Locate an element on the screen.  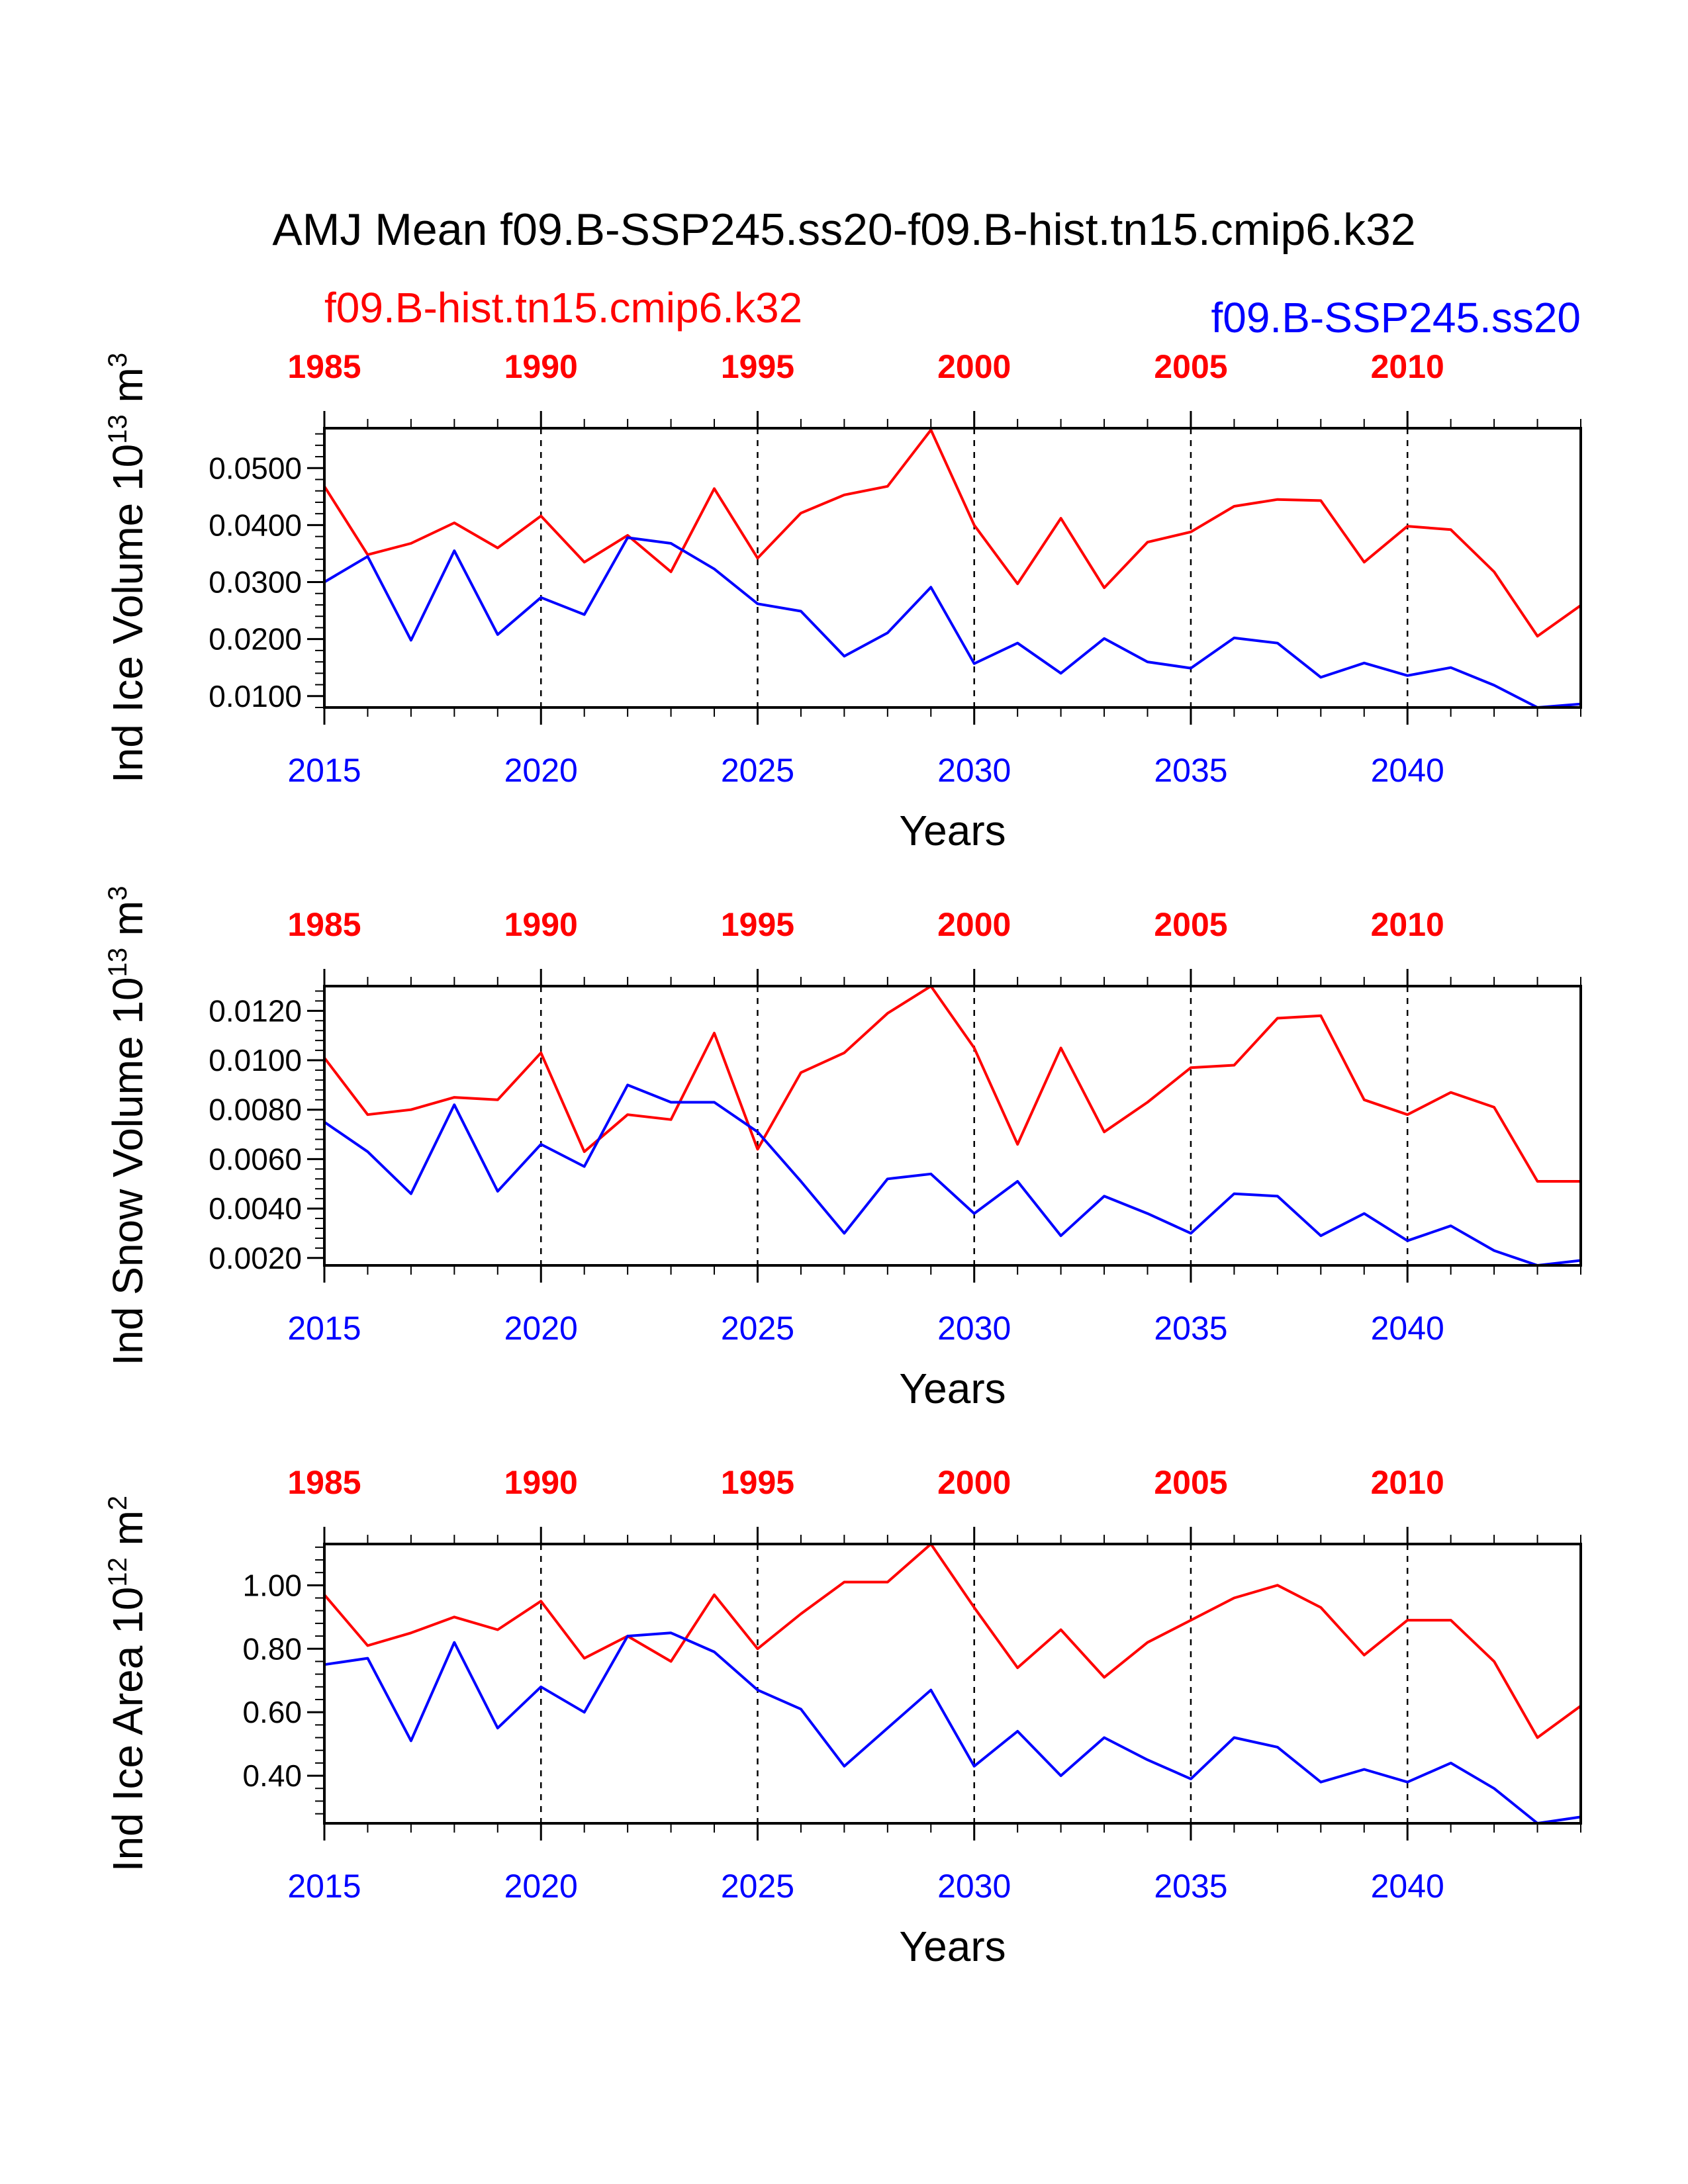
y-tick-label: 0.40 is located at coordinates (272, 1775).